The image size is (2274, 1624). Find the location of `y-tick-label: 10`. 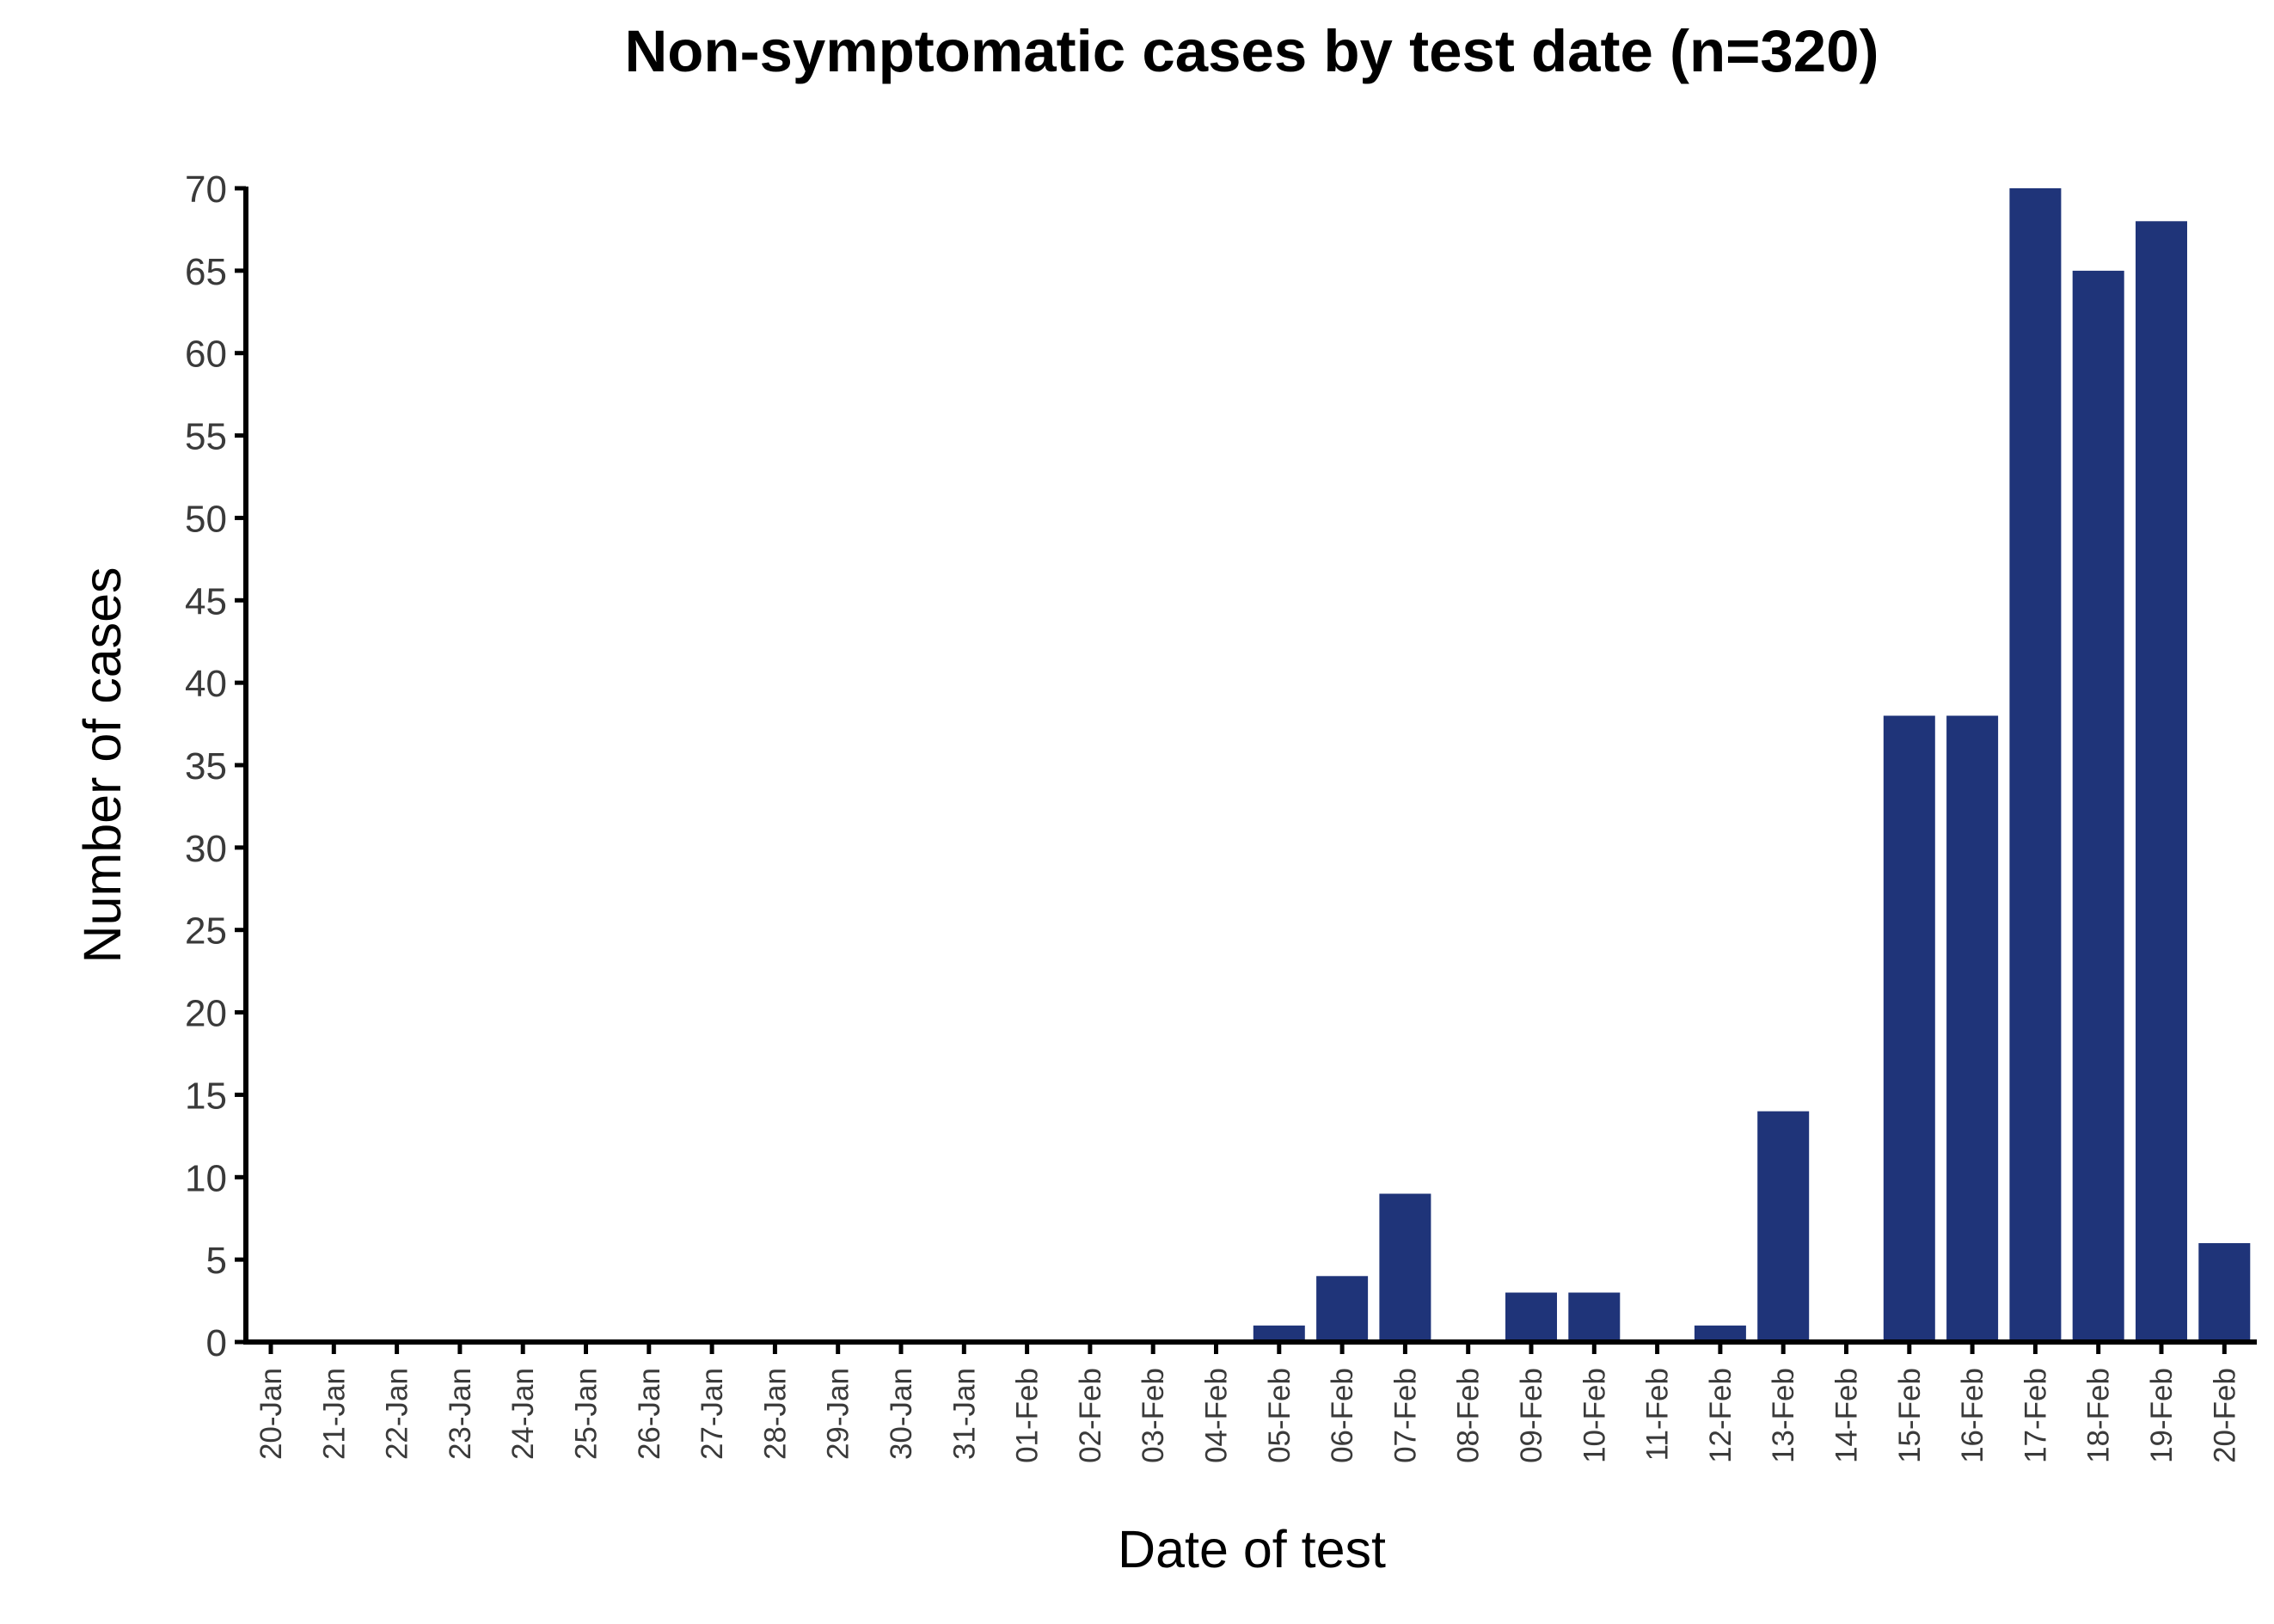

y-tick-label: 10 is located at coordinates (206, 1178).